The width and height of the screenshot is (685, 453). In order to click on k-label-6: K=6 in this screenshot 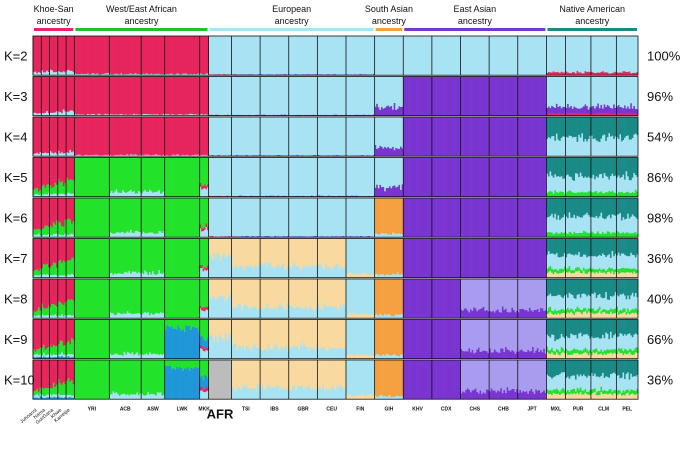, I will do `click(16, 218)`.